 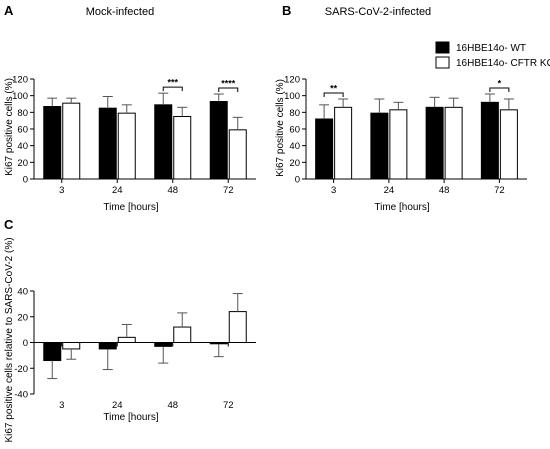 What do you see at coordinates (22, 146) in the screenshot?
I see `panel-a-ytick-label: 40` at bounding box center [22, 146].